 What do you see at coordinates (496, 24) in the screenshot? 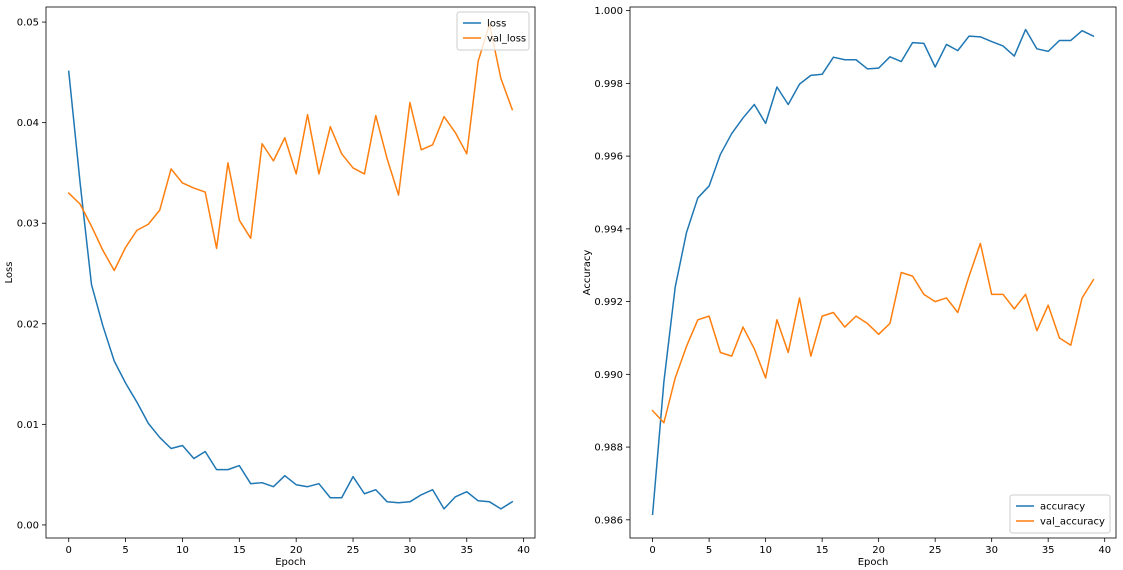
I see `legend-label-loss: loss` at bounding box center [496, 24].